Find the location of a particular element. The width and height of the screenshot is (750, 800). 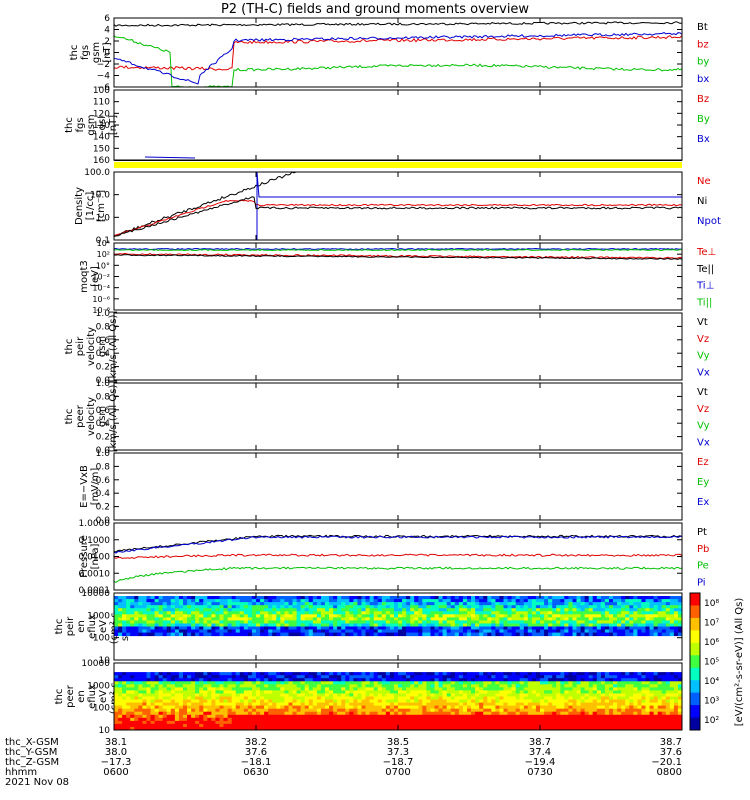

ytick-label: 10000 is located at coordinates (95, 594).